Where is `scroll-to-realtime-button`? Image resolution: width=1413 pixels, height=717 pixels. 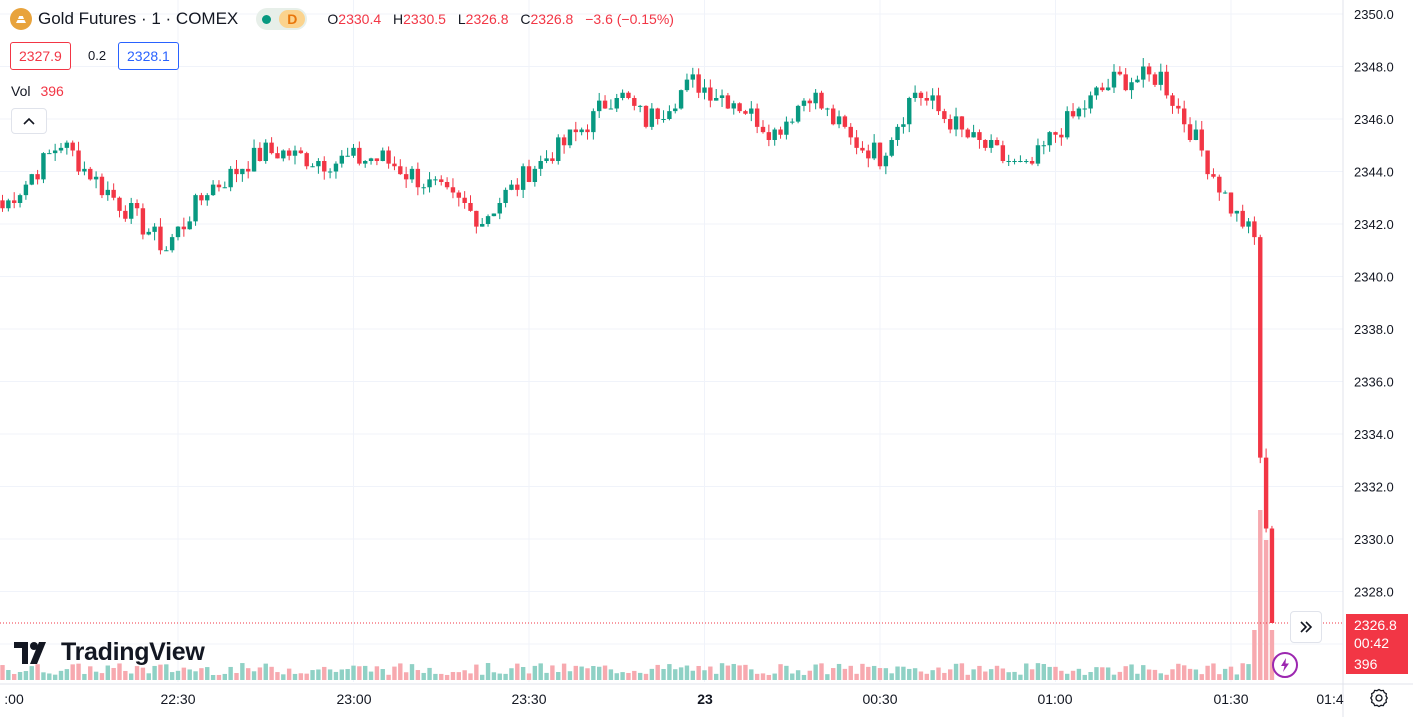 scroll-to-realtime-button is located at coordinates (1306, 627).